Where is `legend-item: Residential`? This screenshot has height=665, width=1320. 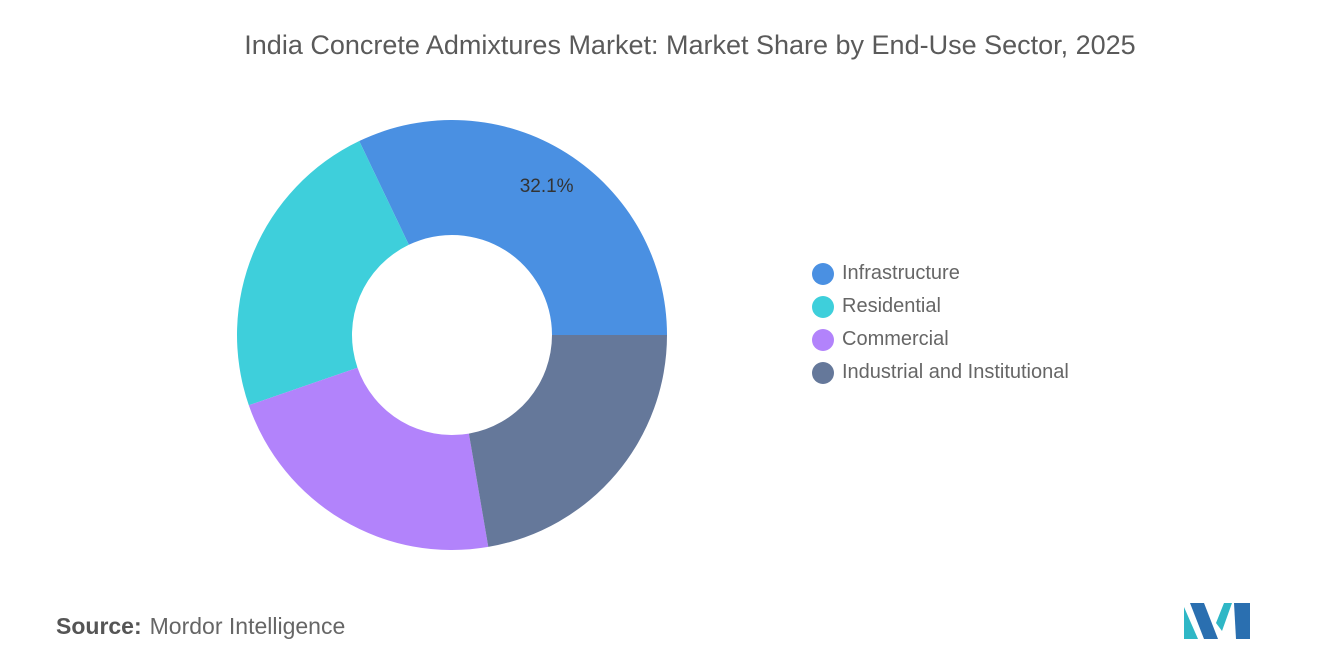
legend-item: Residential is located at coordinates (940, 306).